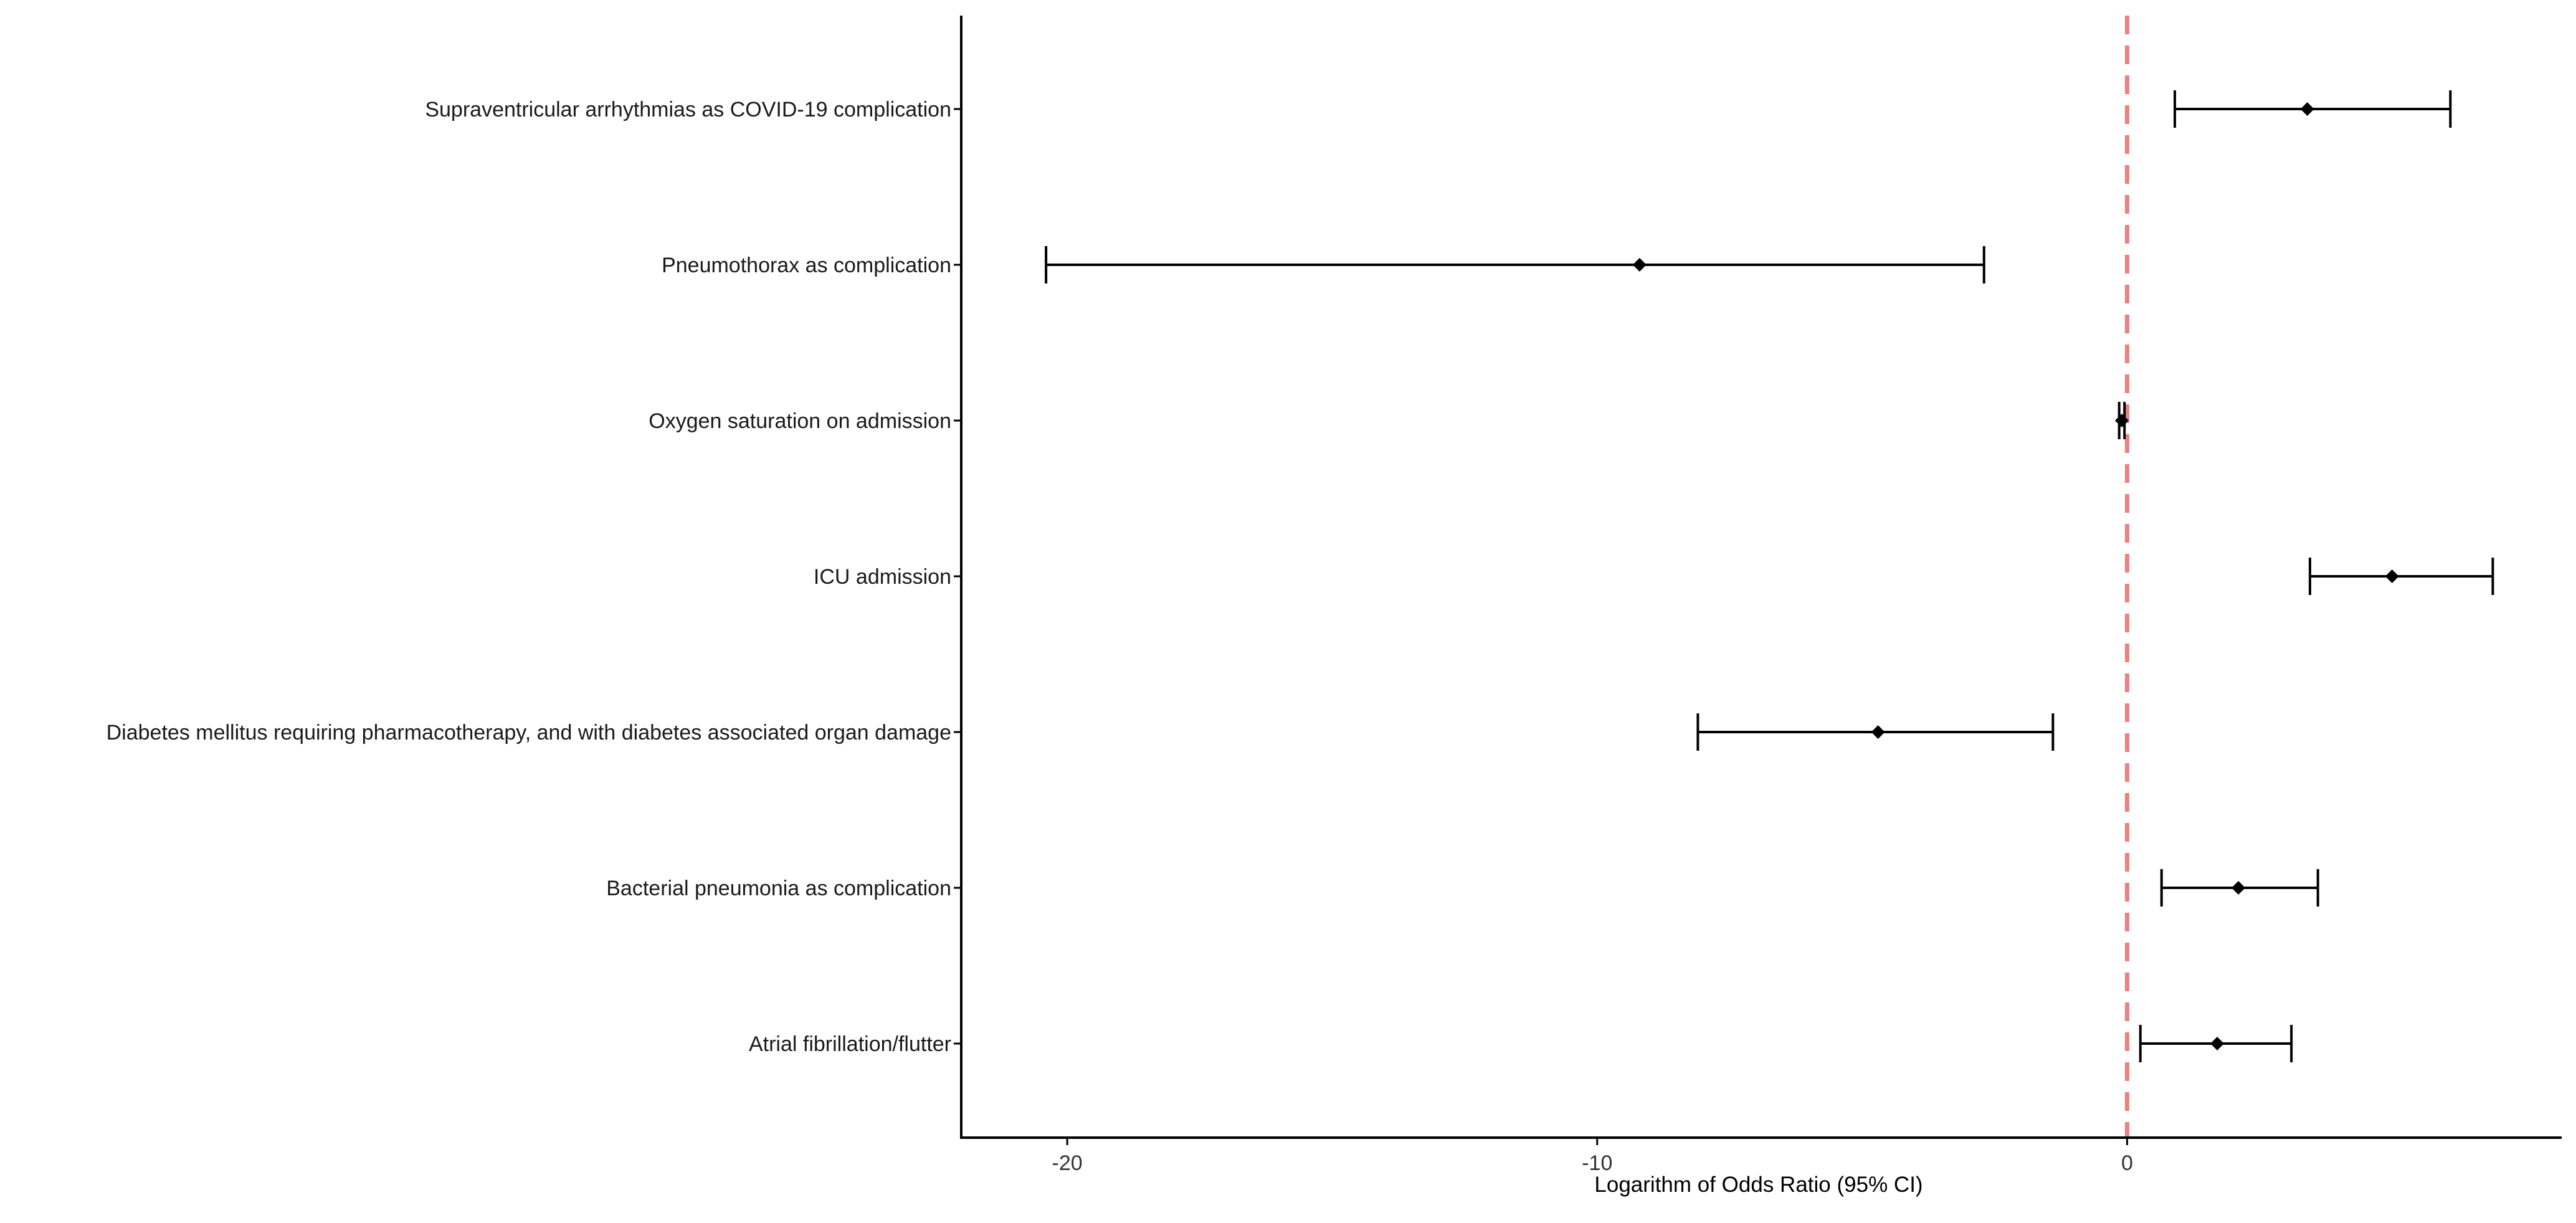  What do you see at coordinates (806, 265) in the screenshot?
I see `category-label: Pneumothorax as complication` at bounding box center [806, 265].